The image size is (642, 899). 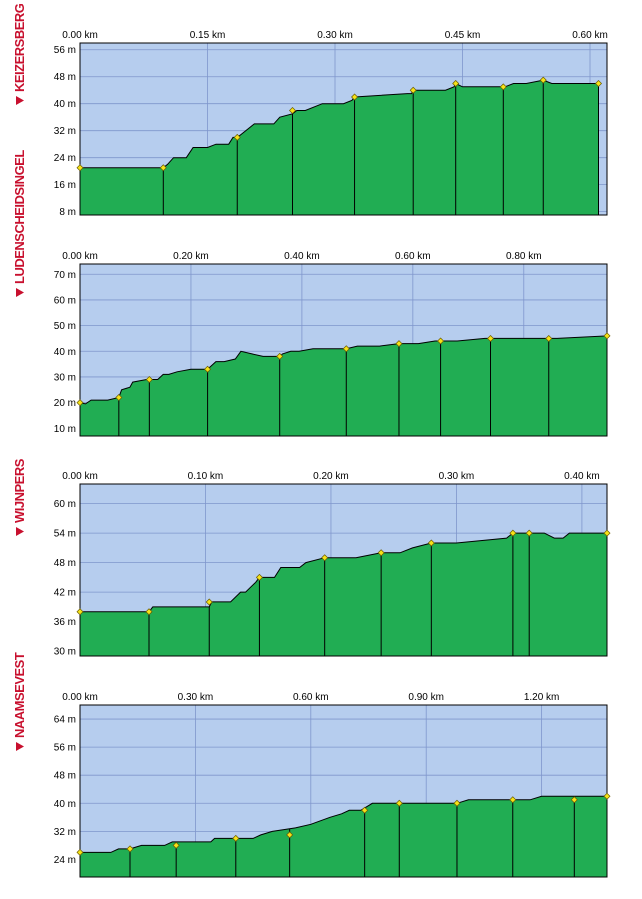 What do you see at coordinates (65, 429) in the screenshot?
I see `y-tick-label: 10 m` at bounding box center [65, 429].